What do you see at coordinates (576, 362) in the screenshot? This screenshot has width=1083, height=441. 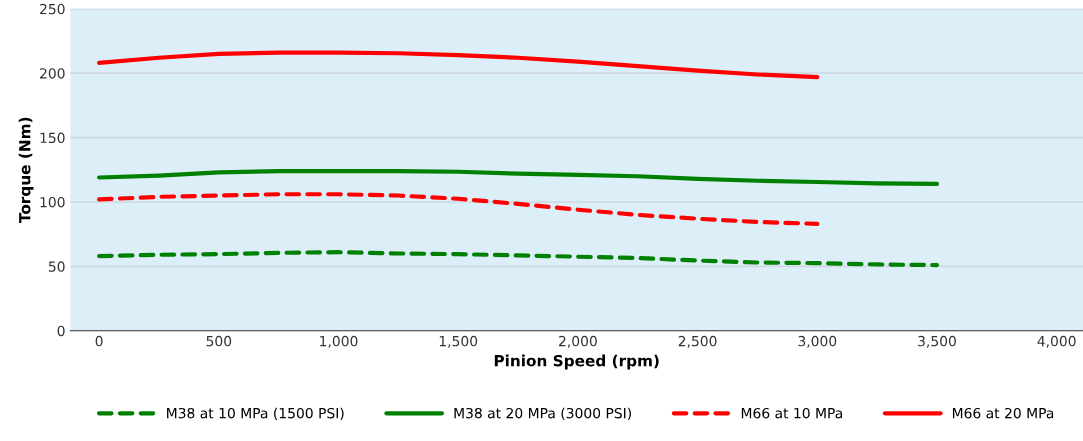 I see `x-axis-title: Pinion Speed (rpm)` at bounding box center [576, 362].